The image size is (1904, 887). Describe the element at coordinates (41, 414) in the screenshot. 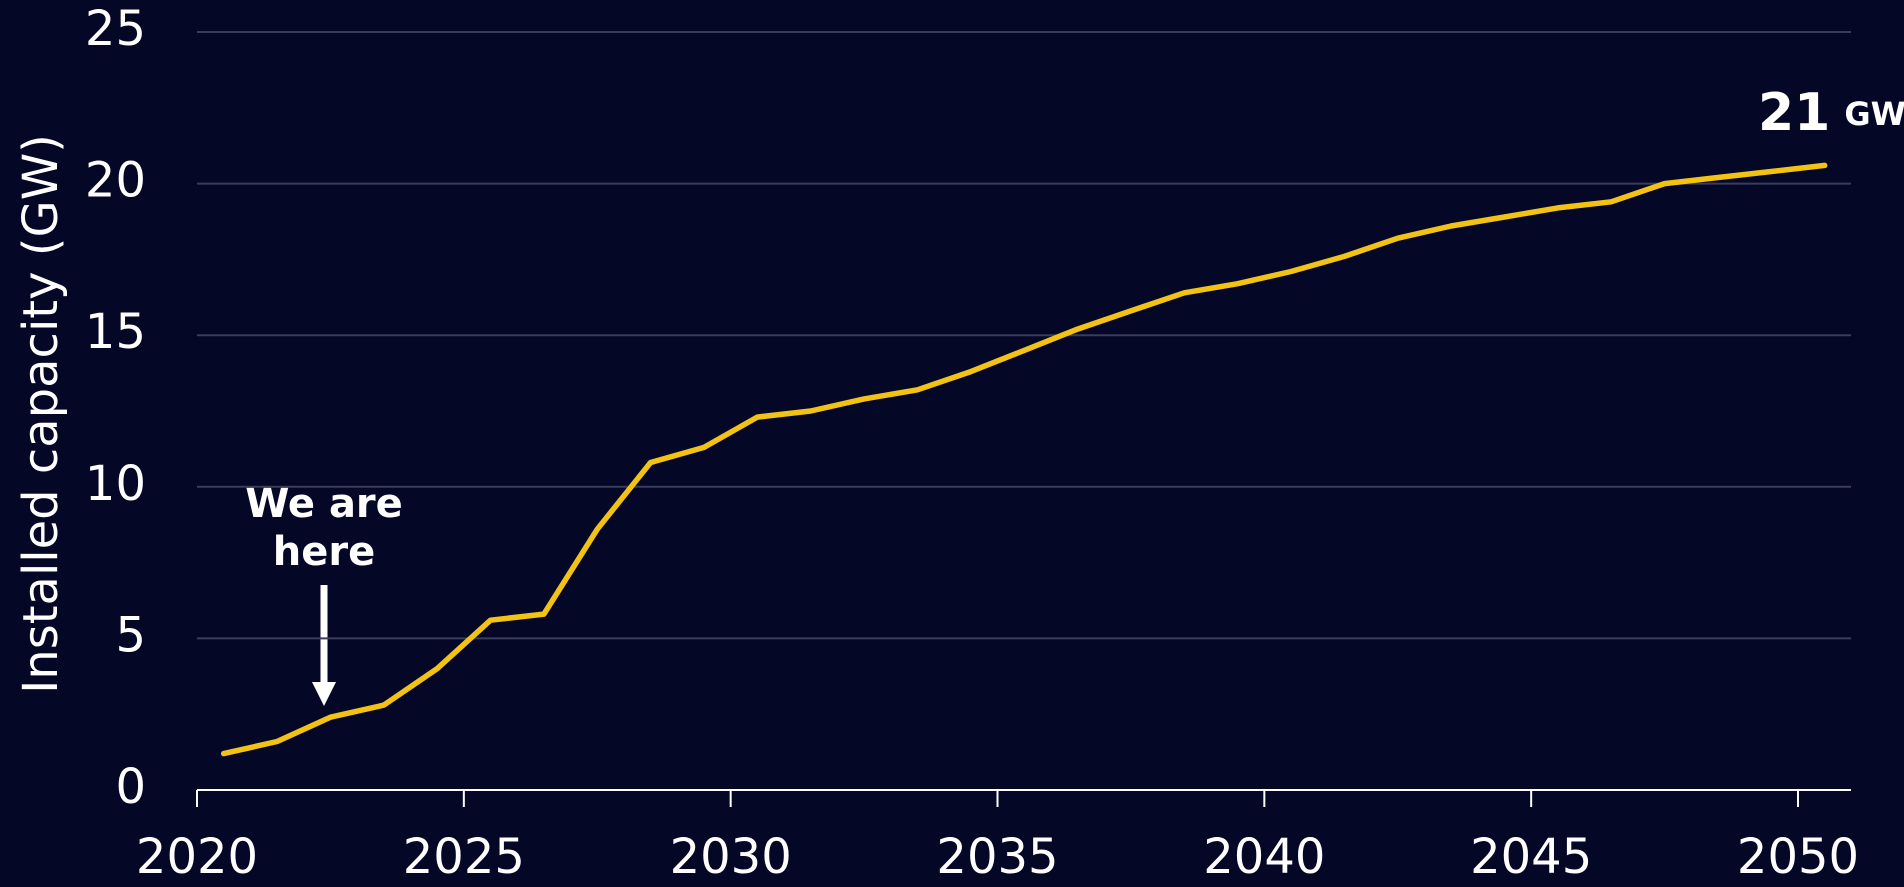

I see `y-axis-label: Installed capacity (GW)` at that location.